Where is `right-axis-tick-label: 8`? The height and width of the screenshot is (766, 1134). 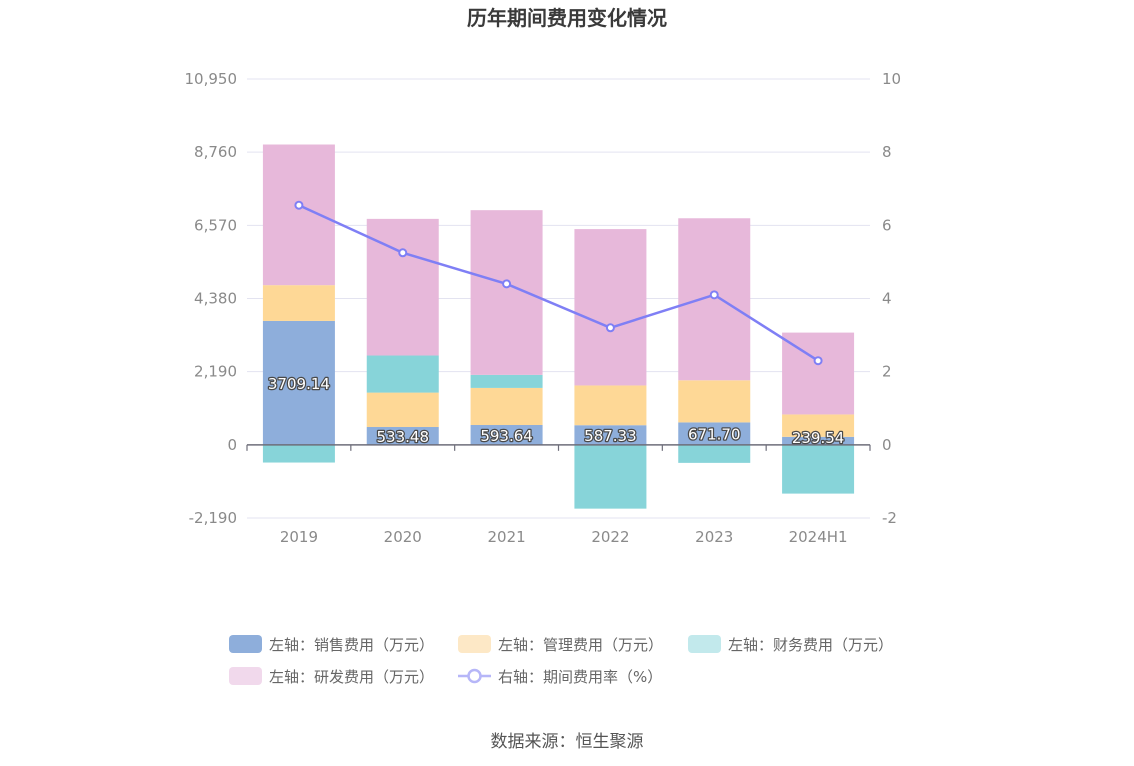 right-axis-tick-label: 8 is located at coordinates (887, 152).